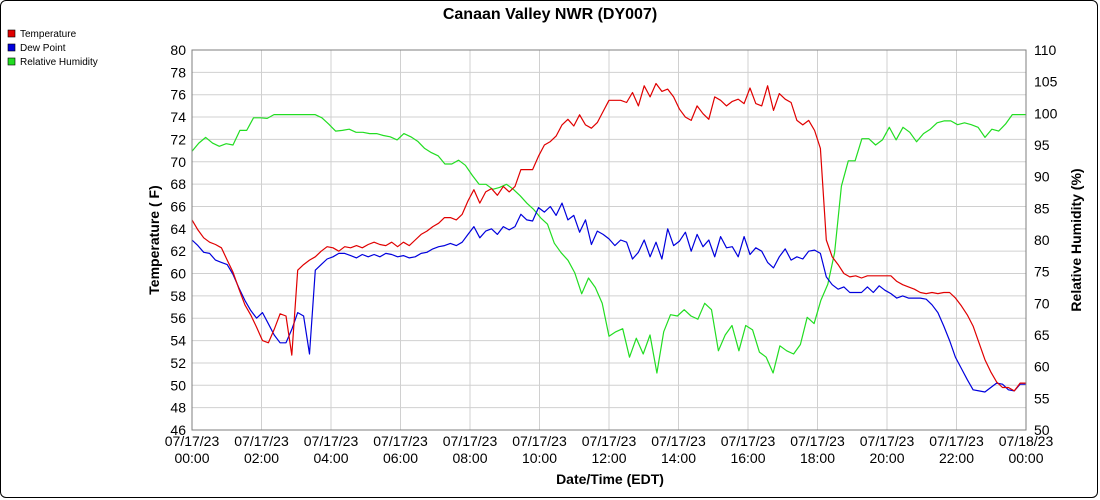 Image resolution: width=1100 pixels, height=500 pixels. What do you see at coordinates (1042, 398) in the screenshot?
I see `y2-tick-label: 55` at bounding box center [1042, 398].